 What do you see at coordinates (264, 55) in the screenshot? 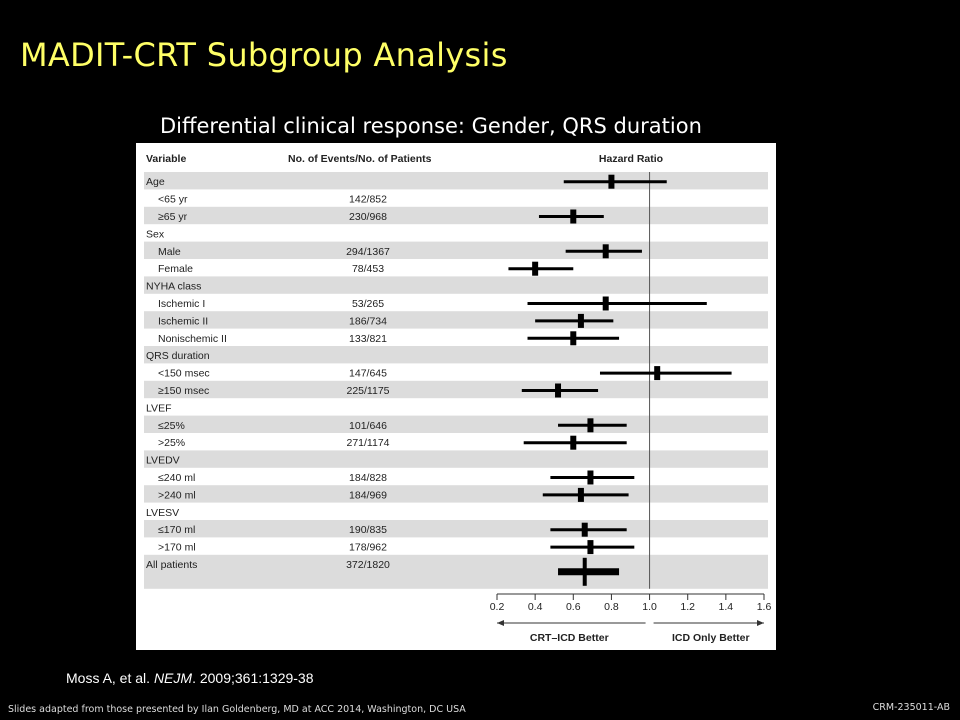
I see `slide-title: MADIT-CRT Subgroup Analysis` at bounding box center [264, 55].